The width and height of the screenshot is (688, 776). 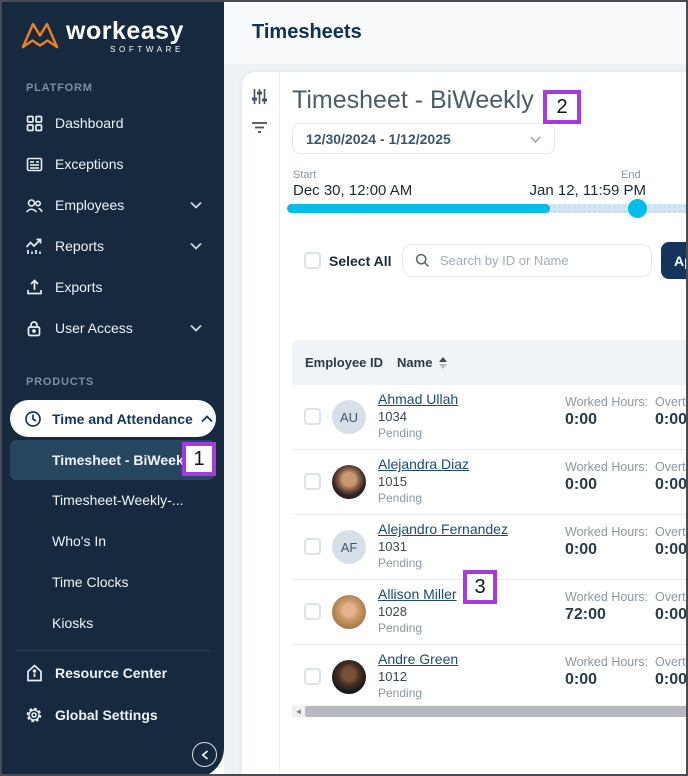 I want to click on employee-id: 1015, so click(x=392, y=481).